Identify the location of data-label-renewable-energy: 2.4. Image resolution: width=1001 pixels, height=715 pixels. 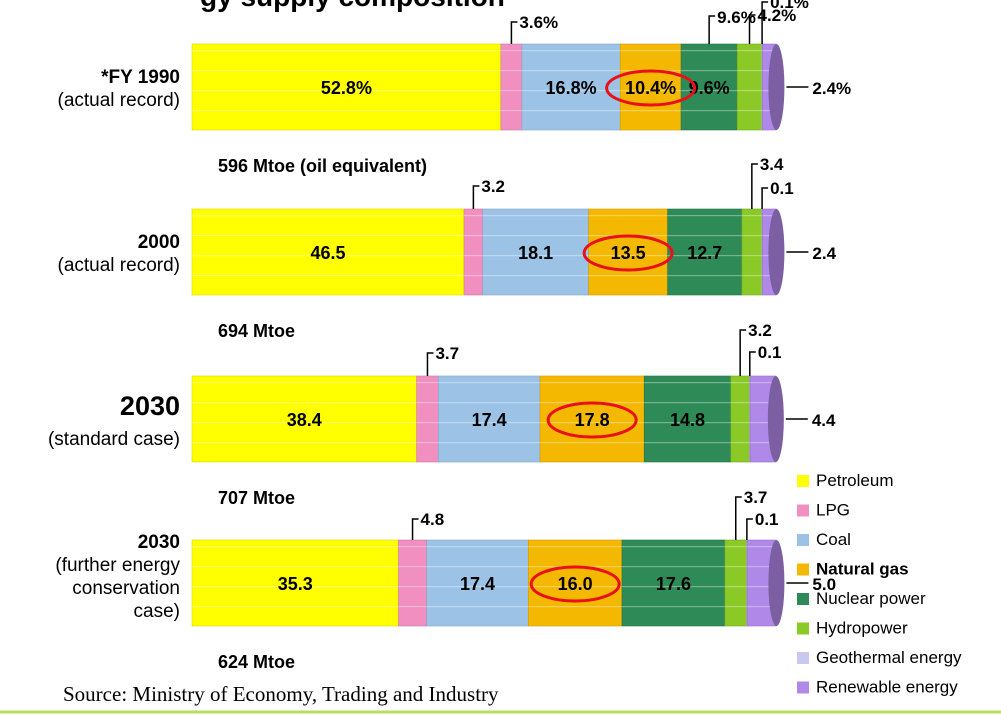
(824, 253).